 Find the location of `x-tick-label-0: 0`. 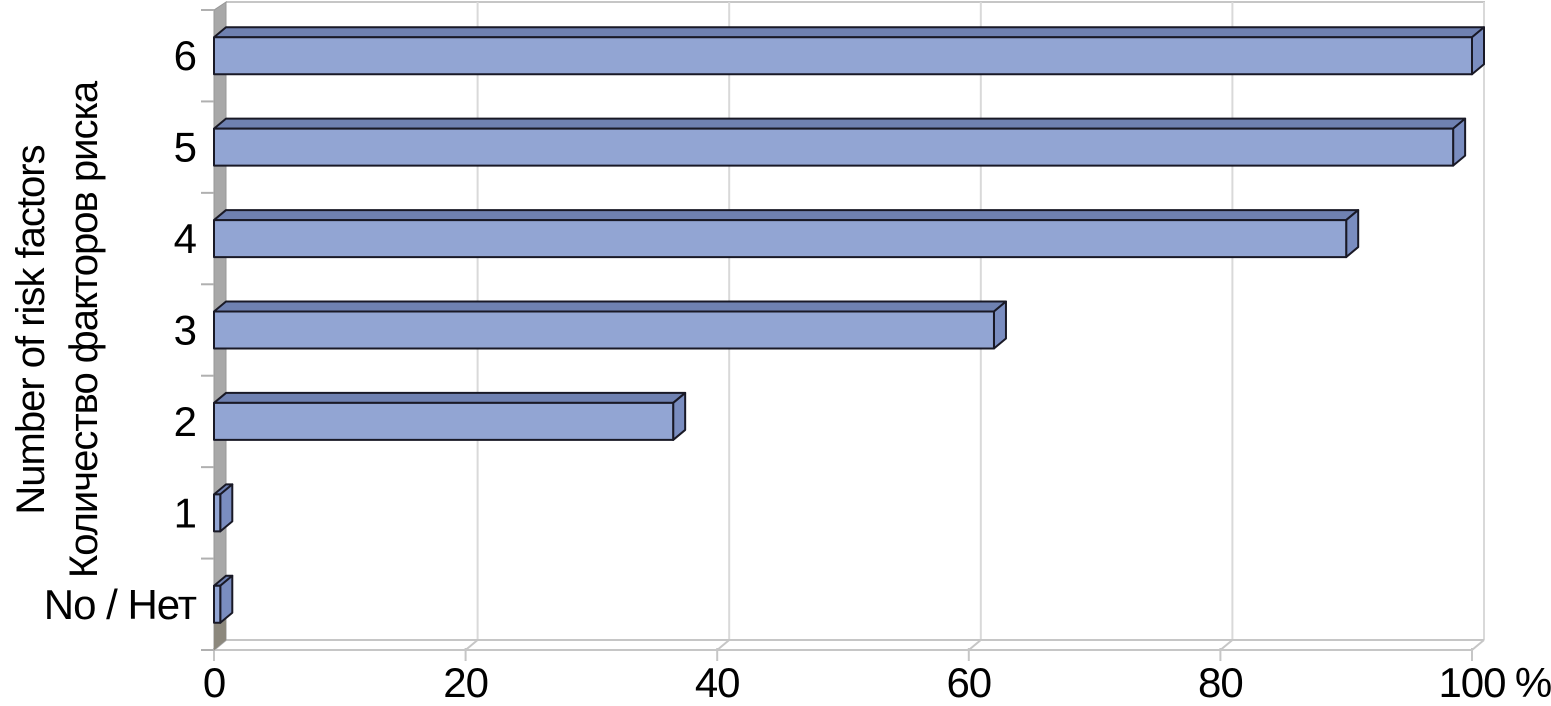

x-tick-label-0: 0 is located at coordinates (214, 682).